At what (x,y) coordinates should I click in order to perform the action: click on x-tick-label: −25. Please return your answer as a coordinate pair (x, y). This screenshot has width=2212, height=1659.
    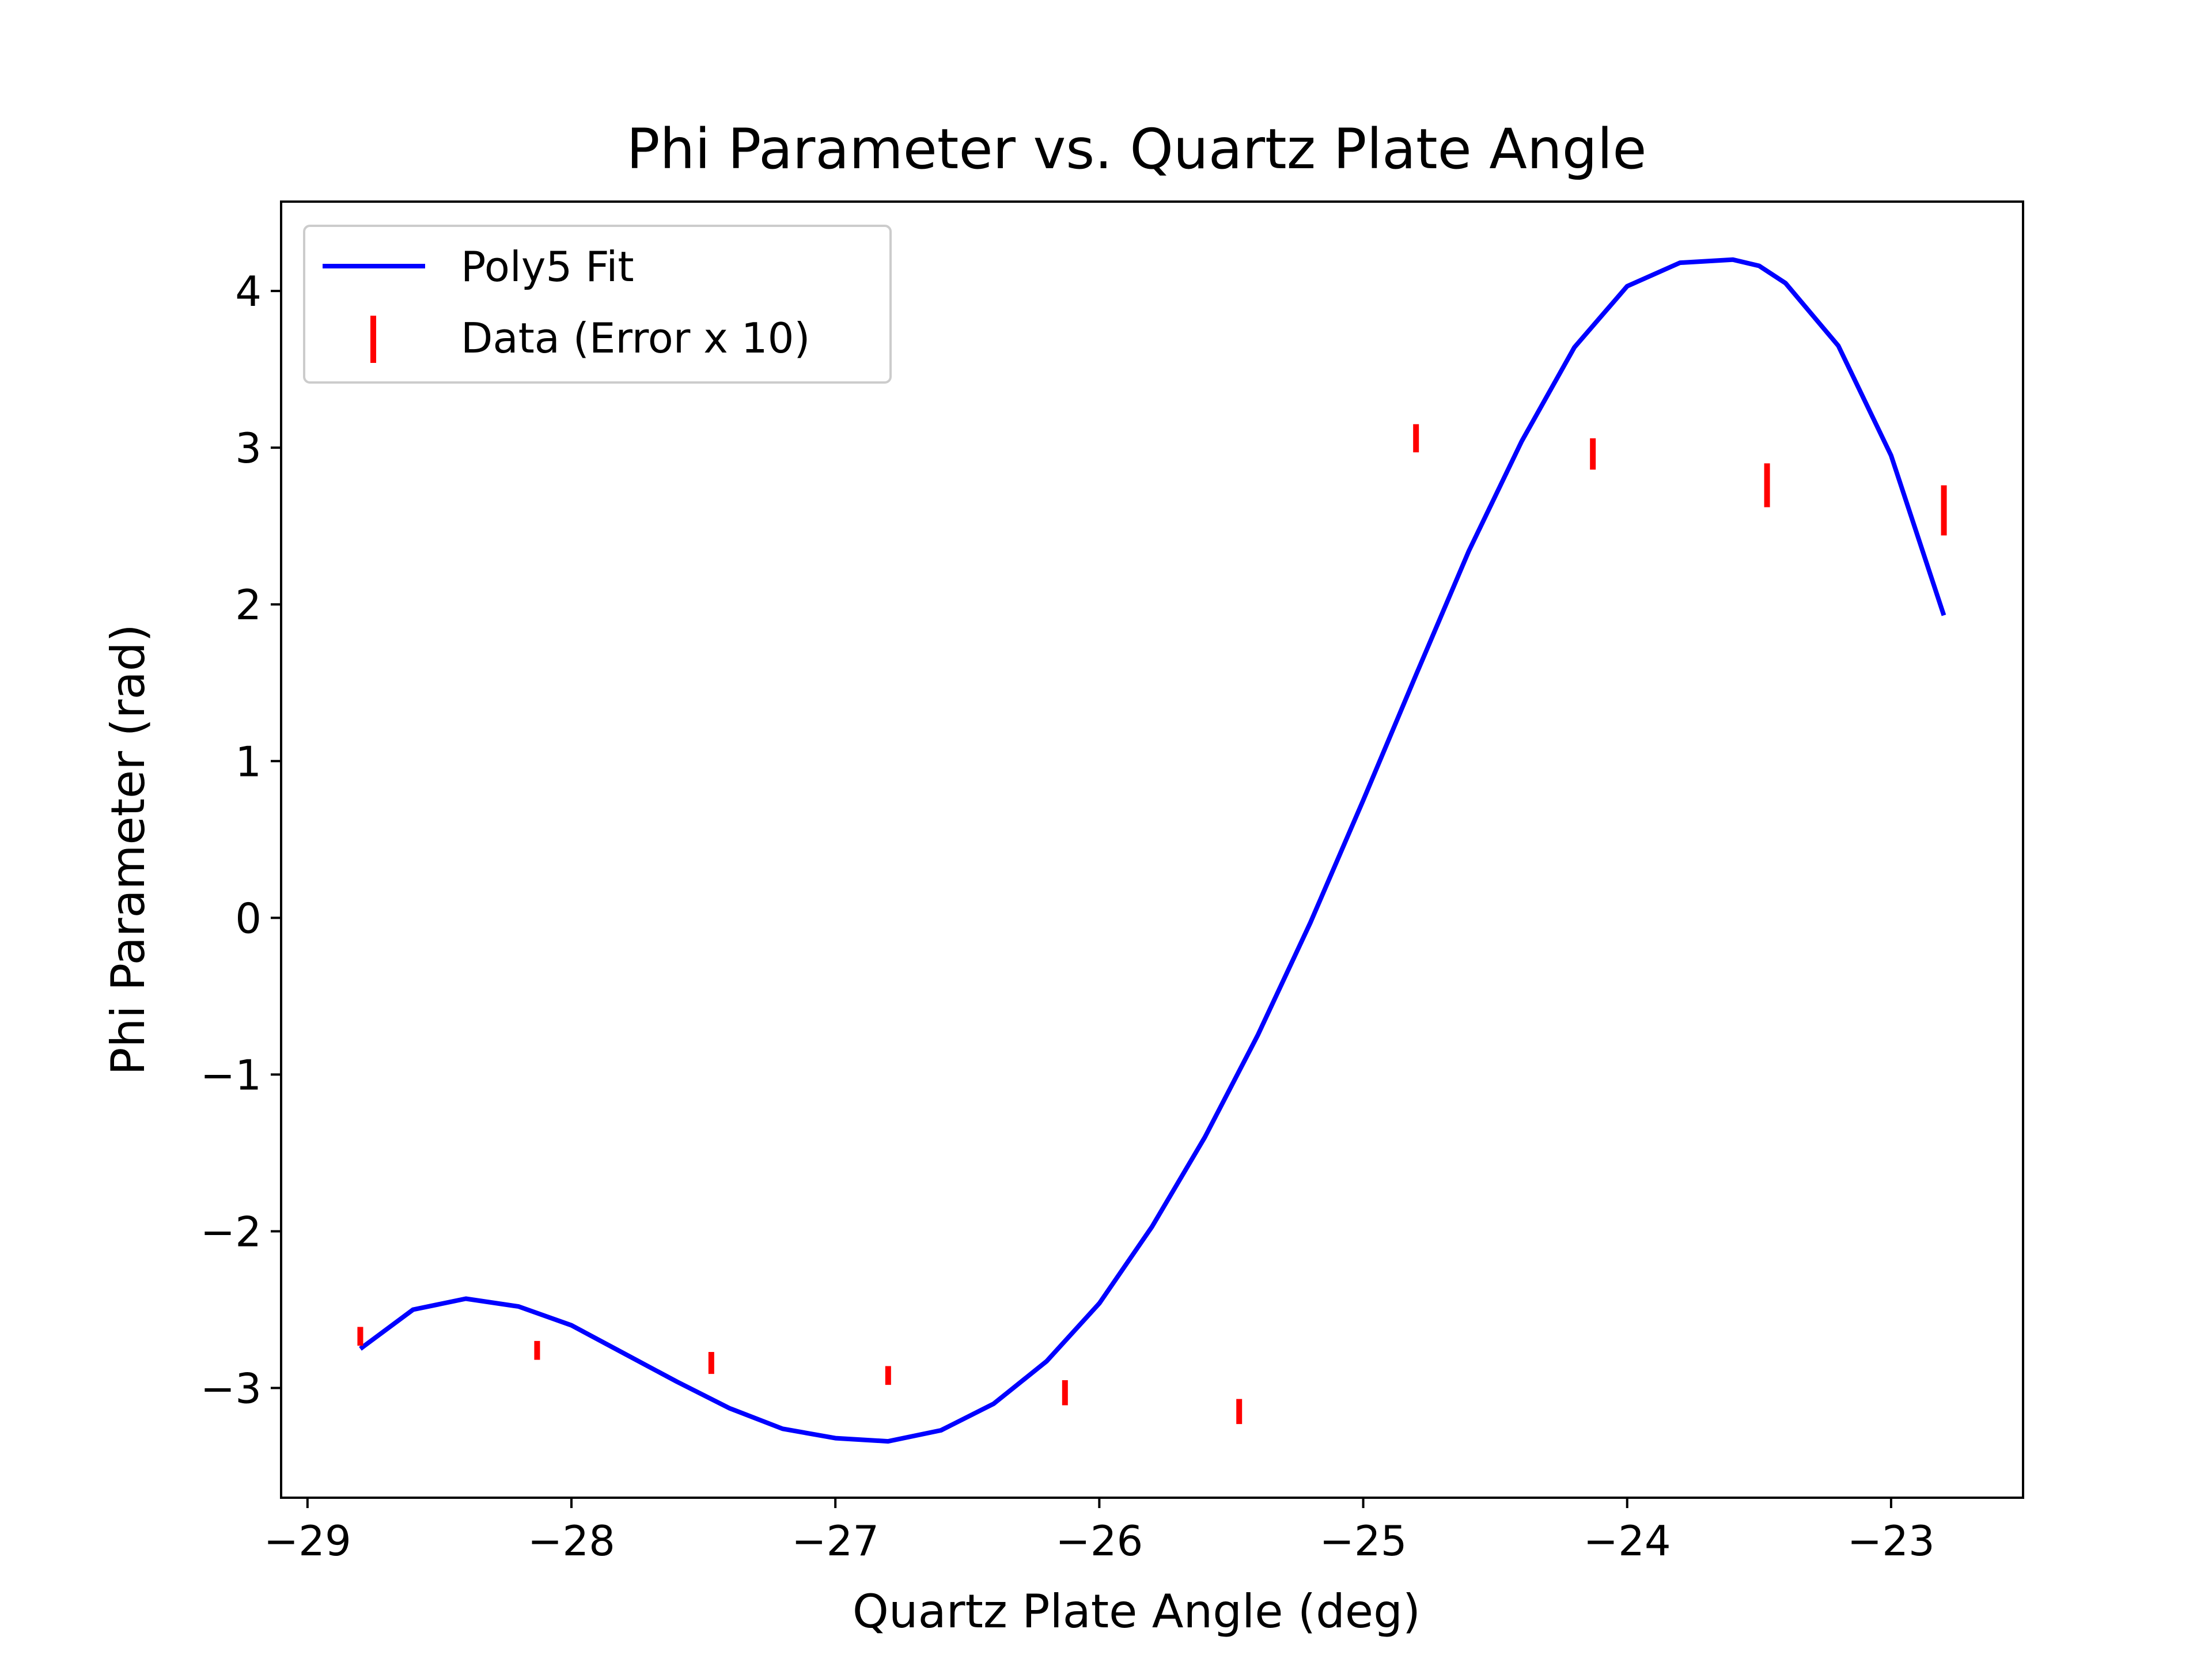
    Looking at the image, I should click on (1363, 1541).